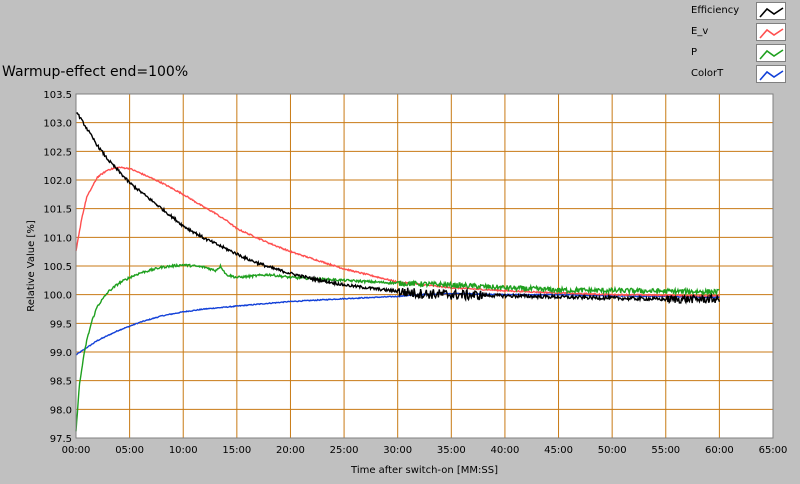 This screenshot has height=484, width=800. What do you see at coordinates (236, 450) in the screenshot?
I see `x-tick-label: 15:00` at bounding box center [236, 450].